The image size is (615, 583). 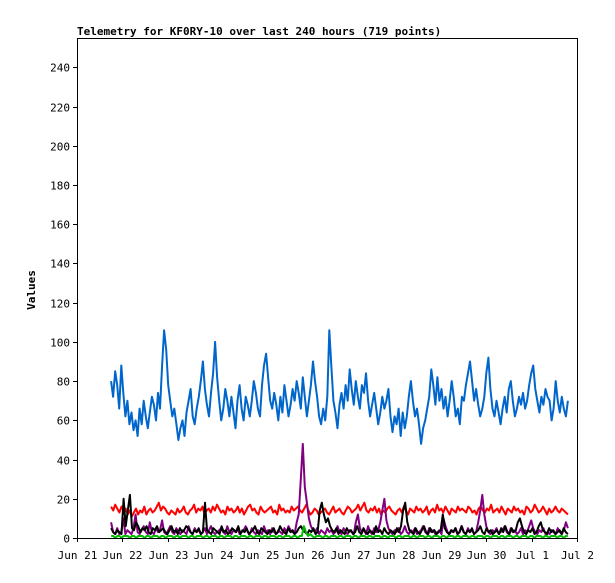 What do you see at coordinates (60, 225) in the screenshot?
I see `y-tick-label: 160` at bounding box center [60, 225].